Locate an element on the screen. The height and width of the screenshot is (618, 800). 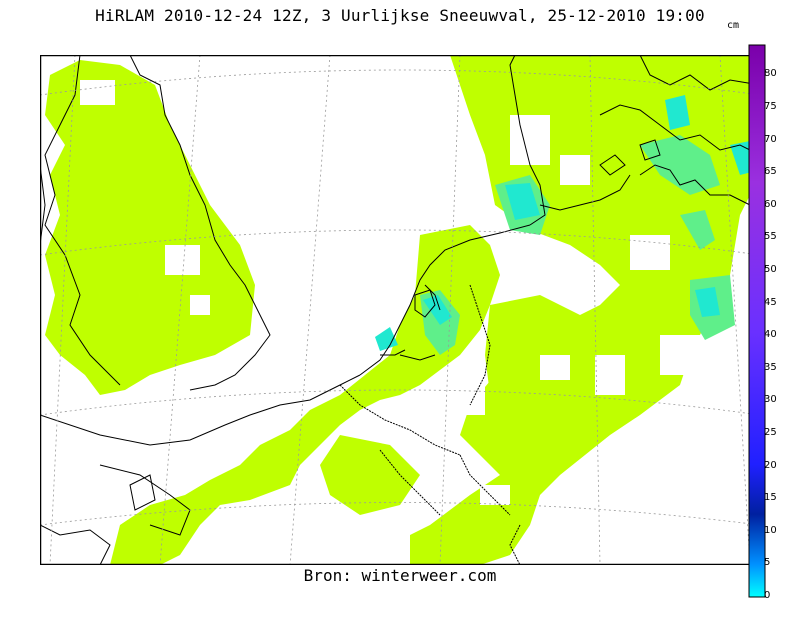
colorbar-tick-70: 70 is located at coordinates (770, 139).